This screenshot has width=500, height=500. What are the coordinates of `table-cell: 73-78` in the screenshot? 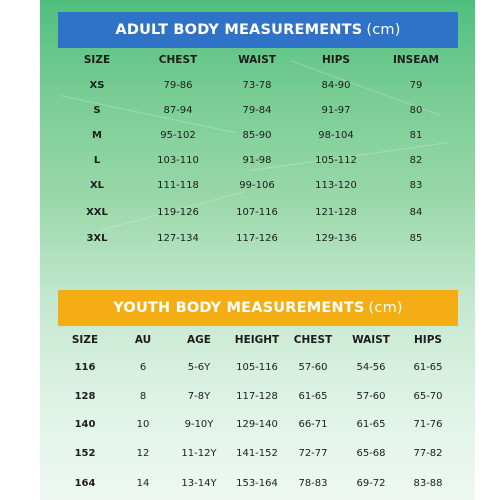 It's located at (257, 85).